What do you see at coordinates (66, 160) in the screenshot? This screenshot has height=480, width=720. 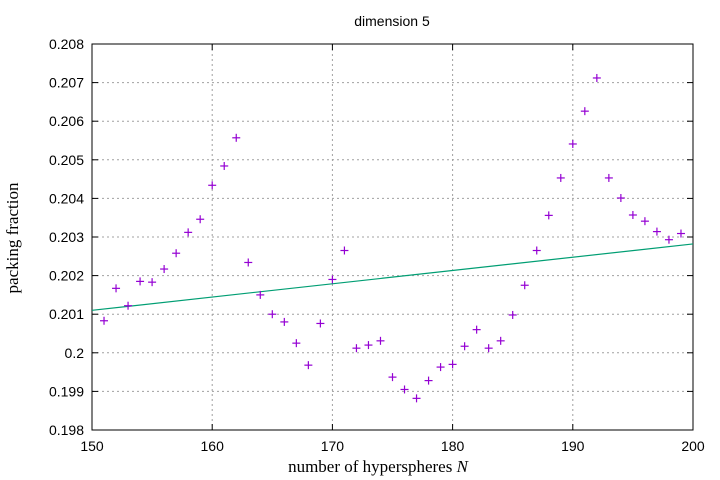 I see `y-tick-label: 0.205` at bounding box center [66, 160].